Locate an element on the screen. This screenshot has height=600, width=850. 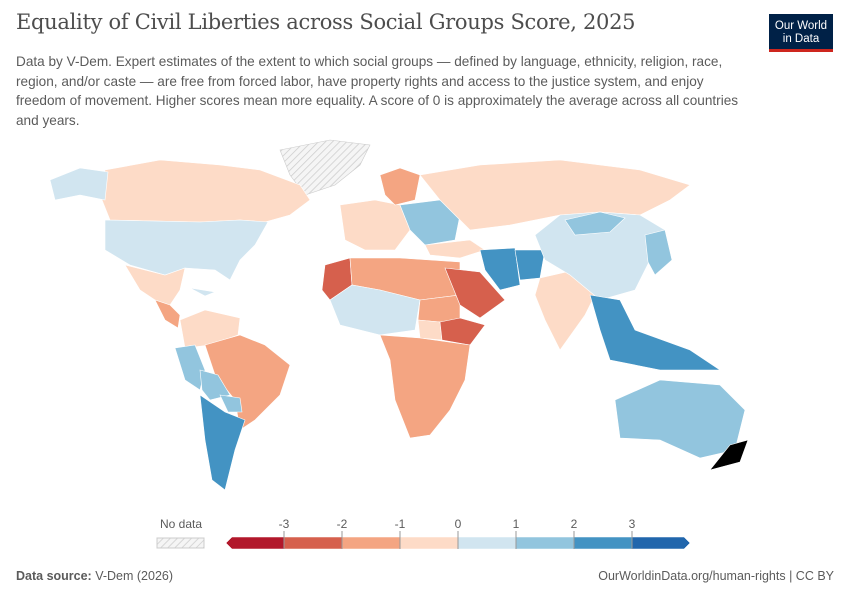
source-value: V-Dem (2026) is located at coordinates (134, 576).